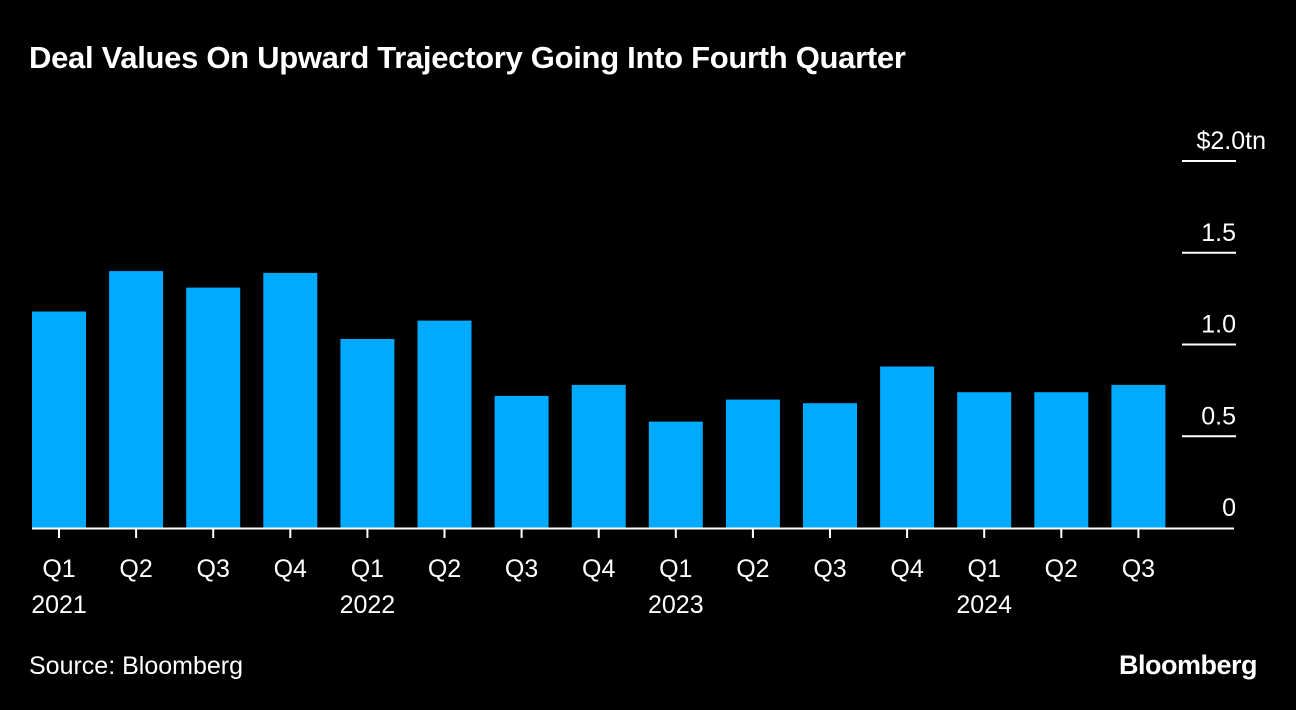 This screenshot has height=710, width=1296. I want to click on x-tick-label-5: Q2, so click(444, 569).